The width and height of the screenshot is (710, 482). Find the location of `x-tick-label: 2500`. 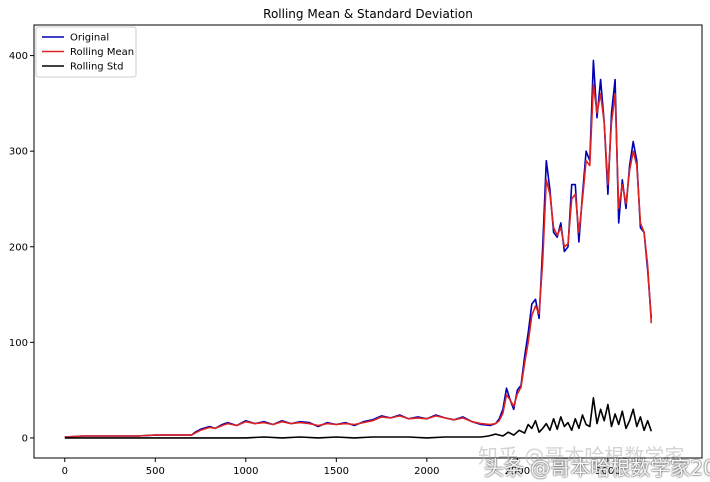

x-tick-label: 2500 is located at coordinates (517, 471).